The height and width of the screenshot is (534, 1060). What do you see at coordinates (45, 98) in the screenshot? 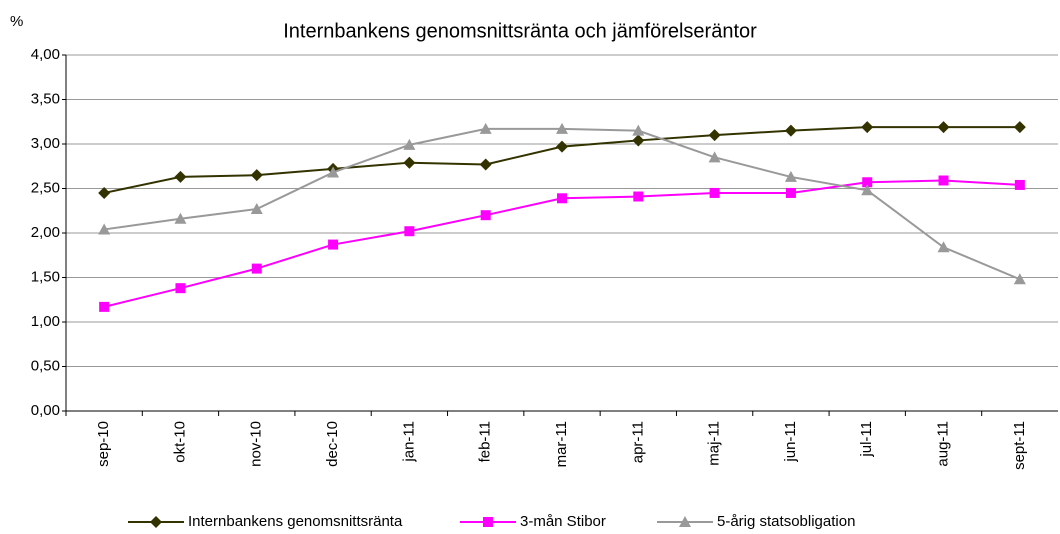
I see `y-tick-label: 3,50` at bounding box center [45, 98].